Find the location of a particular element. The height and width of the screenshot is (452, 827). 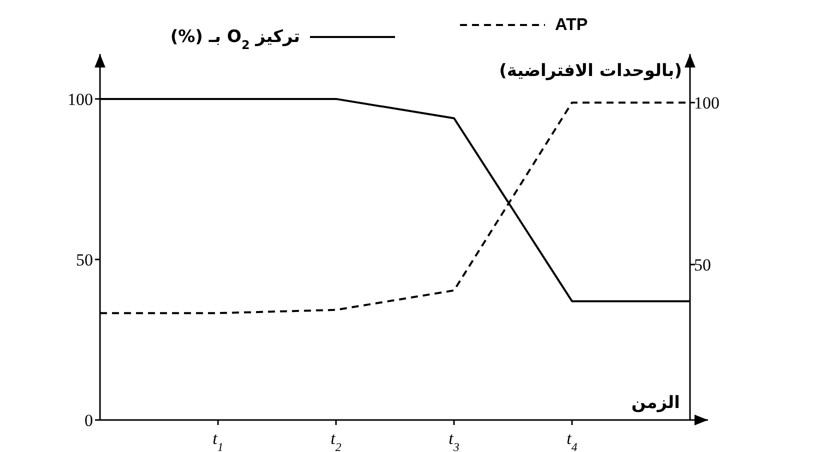

legend-label: ATP is located at coordinates (571, 24).